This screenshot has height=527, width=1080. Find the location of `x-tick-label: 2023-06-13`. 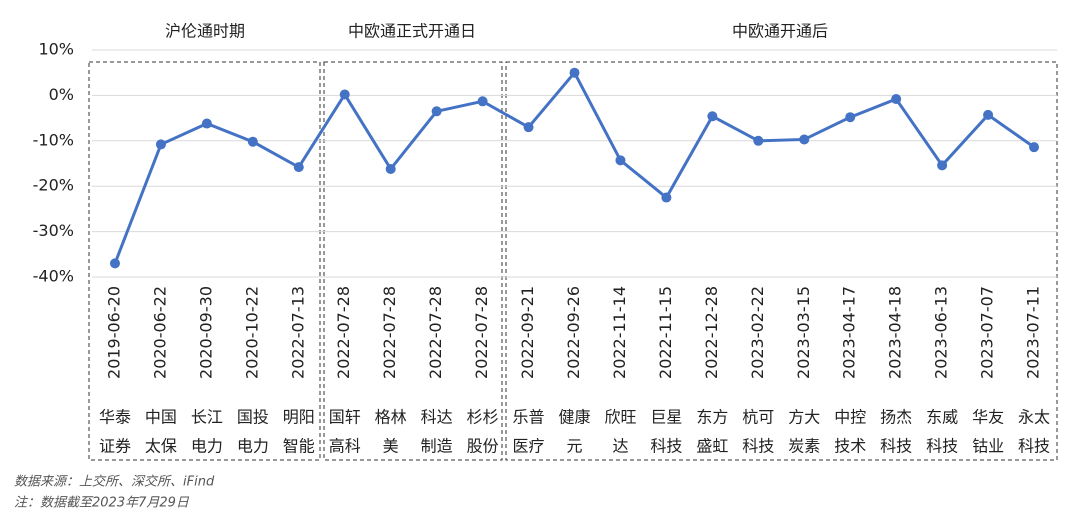

x-tick-label: 2023-06-13 is located at coordinates (941, 332).